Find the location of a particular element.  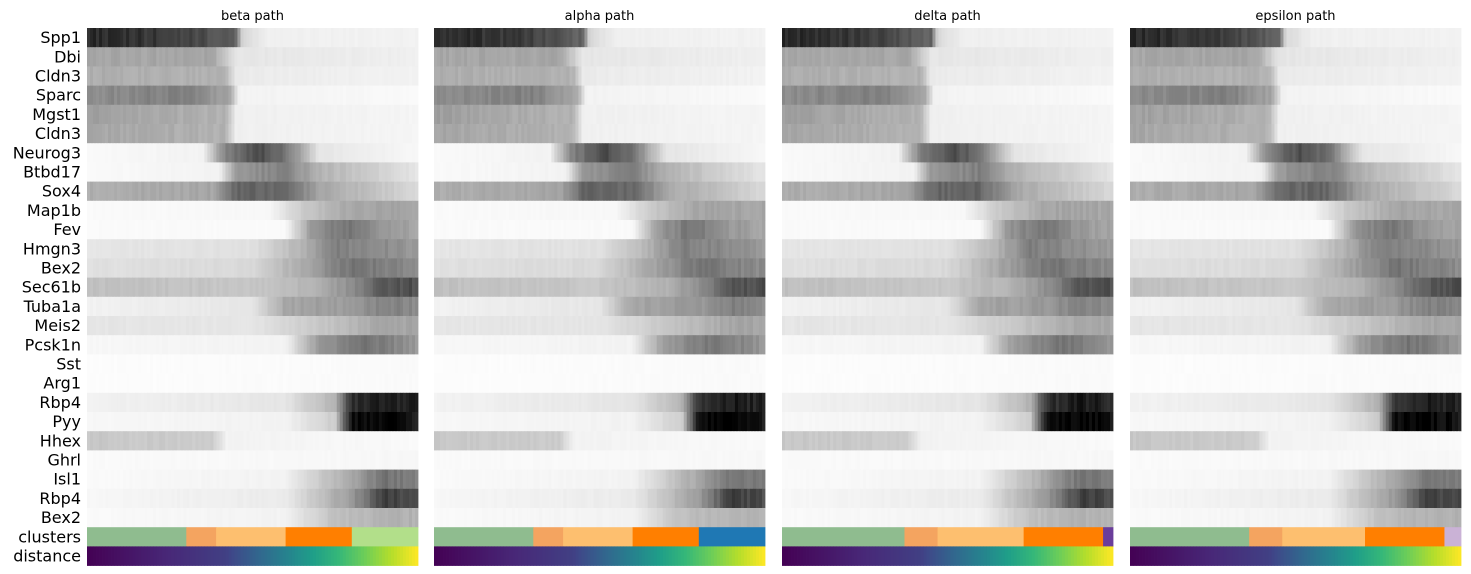

gene-label: Bex2 is located at coordinates (61, 517).